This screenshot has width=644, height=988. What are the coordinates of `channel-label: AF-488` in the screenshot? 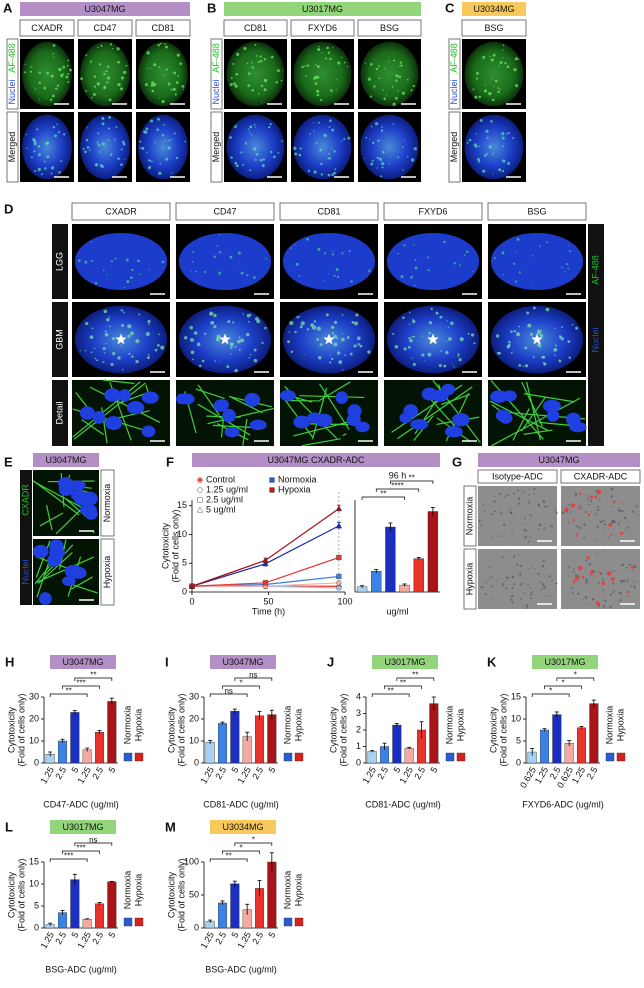 It's located at (454, 58).